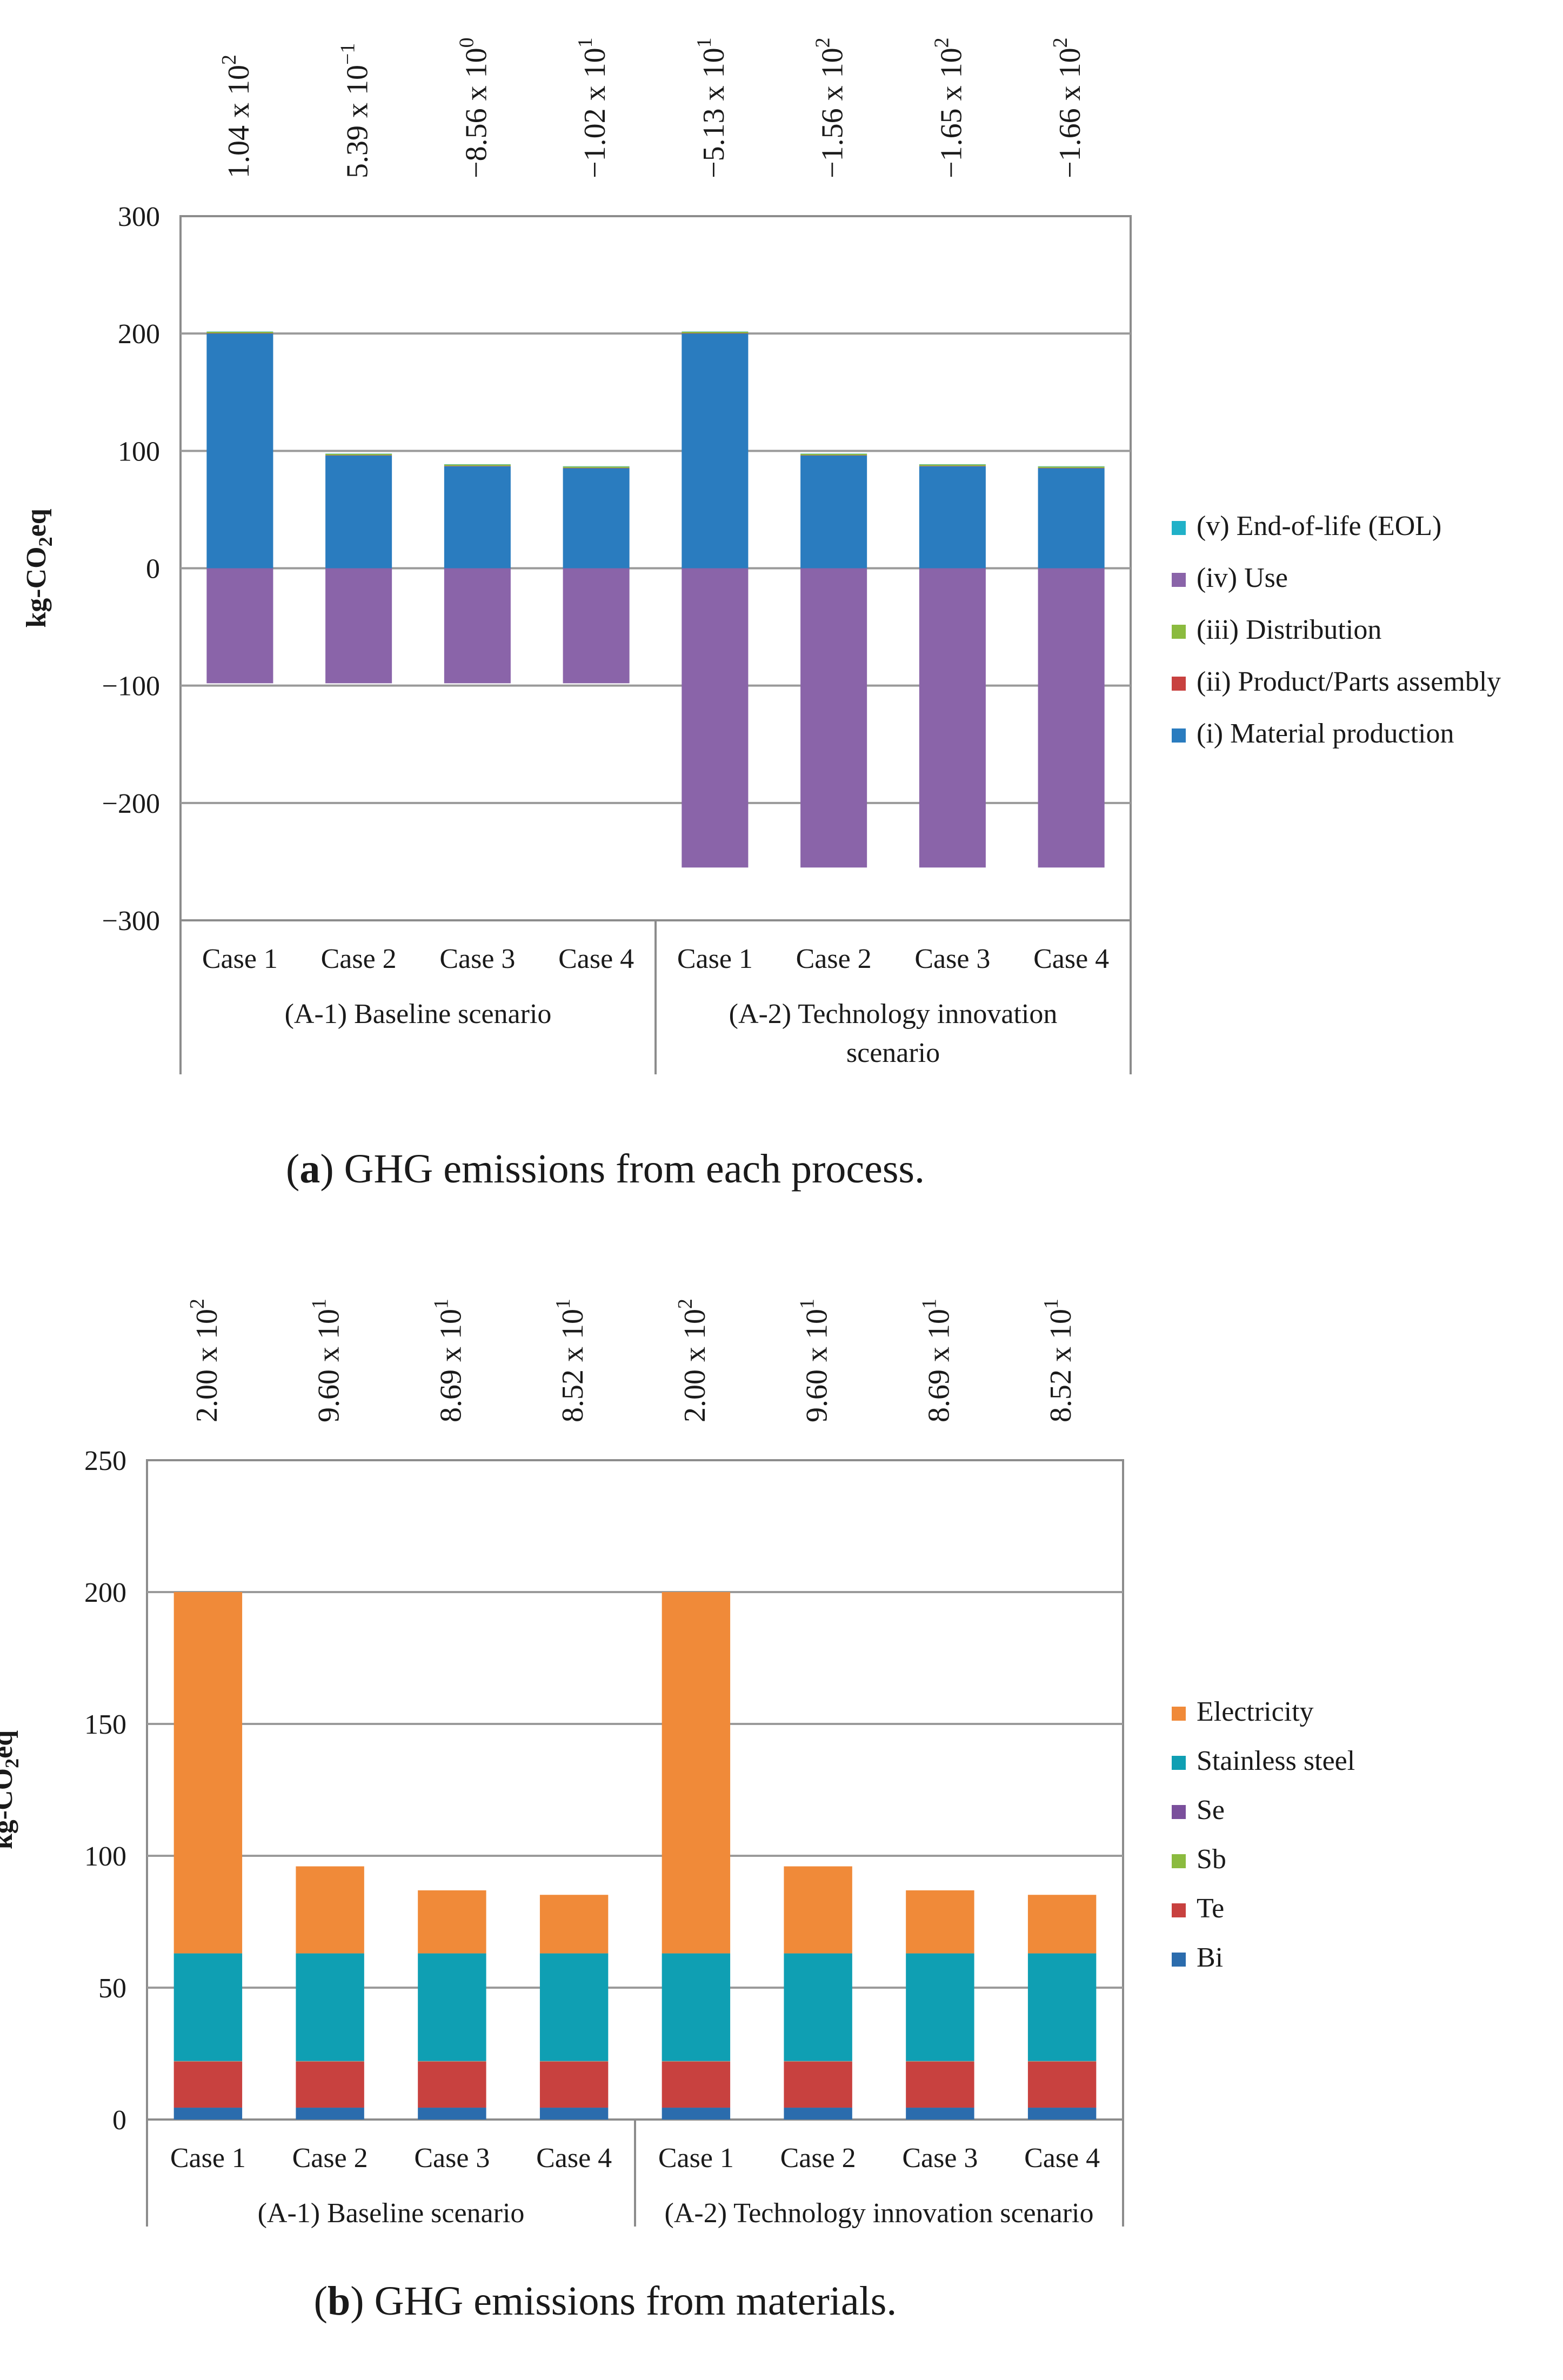 The height and width of the screenshot is (2380, 1563). Describe the element at coordinates (1068, 108) in the screenshot. I see `chart-a-total-label: −1.66 x 102` at that location.